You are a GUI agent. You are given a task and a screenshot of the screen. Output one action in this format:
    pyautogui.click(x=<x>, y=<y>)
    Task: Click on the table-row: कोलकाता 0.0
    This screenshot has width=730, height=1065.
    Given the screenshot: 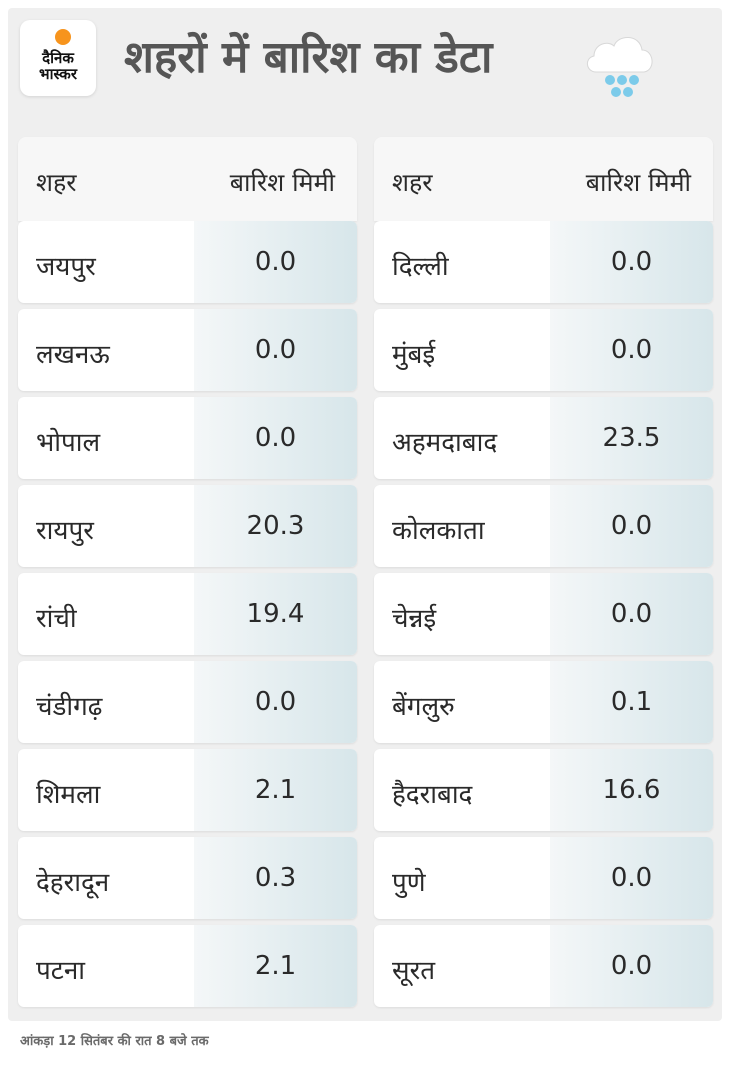 What is the action you would take?
    pyautogui.click(x=543, y=526)
    